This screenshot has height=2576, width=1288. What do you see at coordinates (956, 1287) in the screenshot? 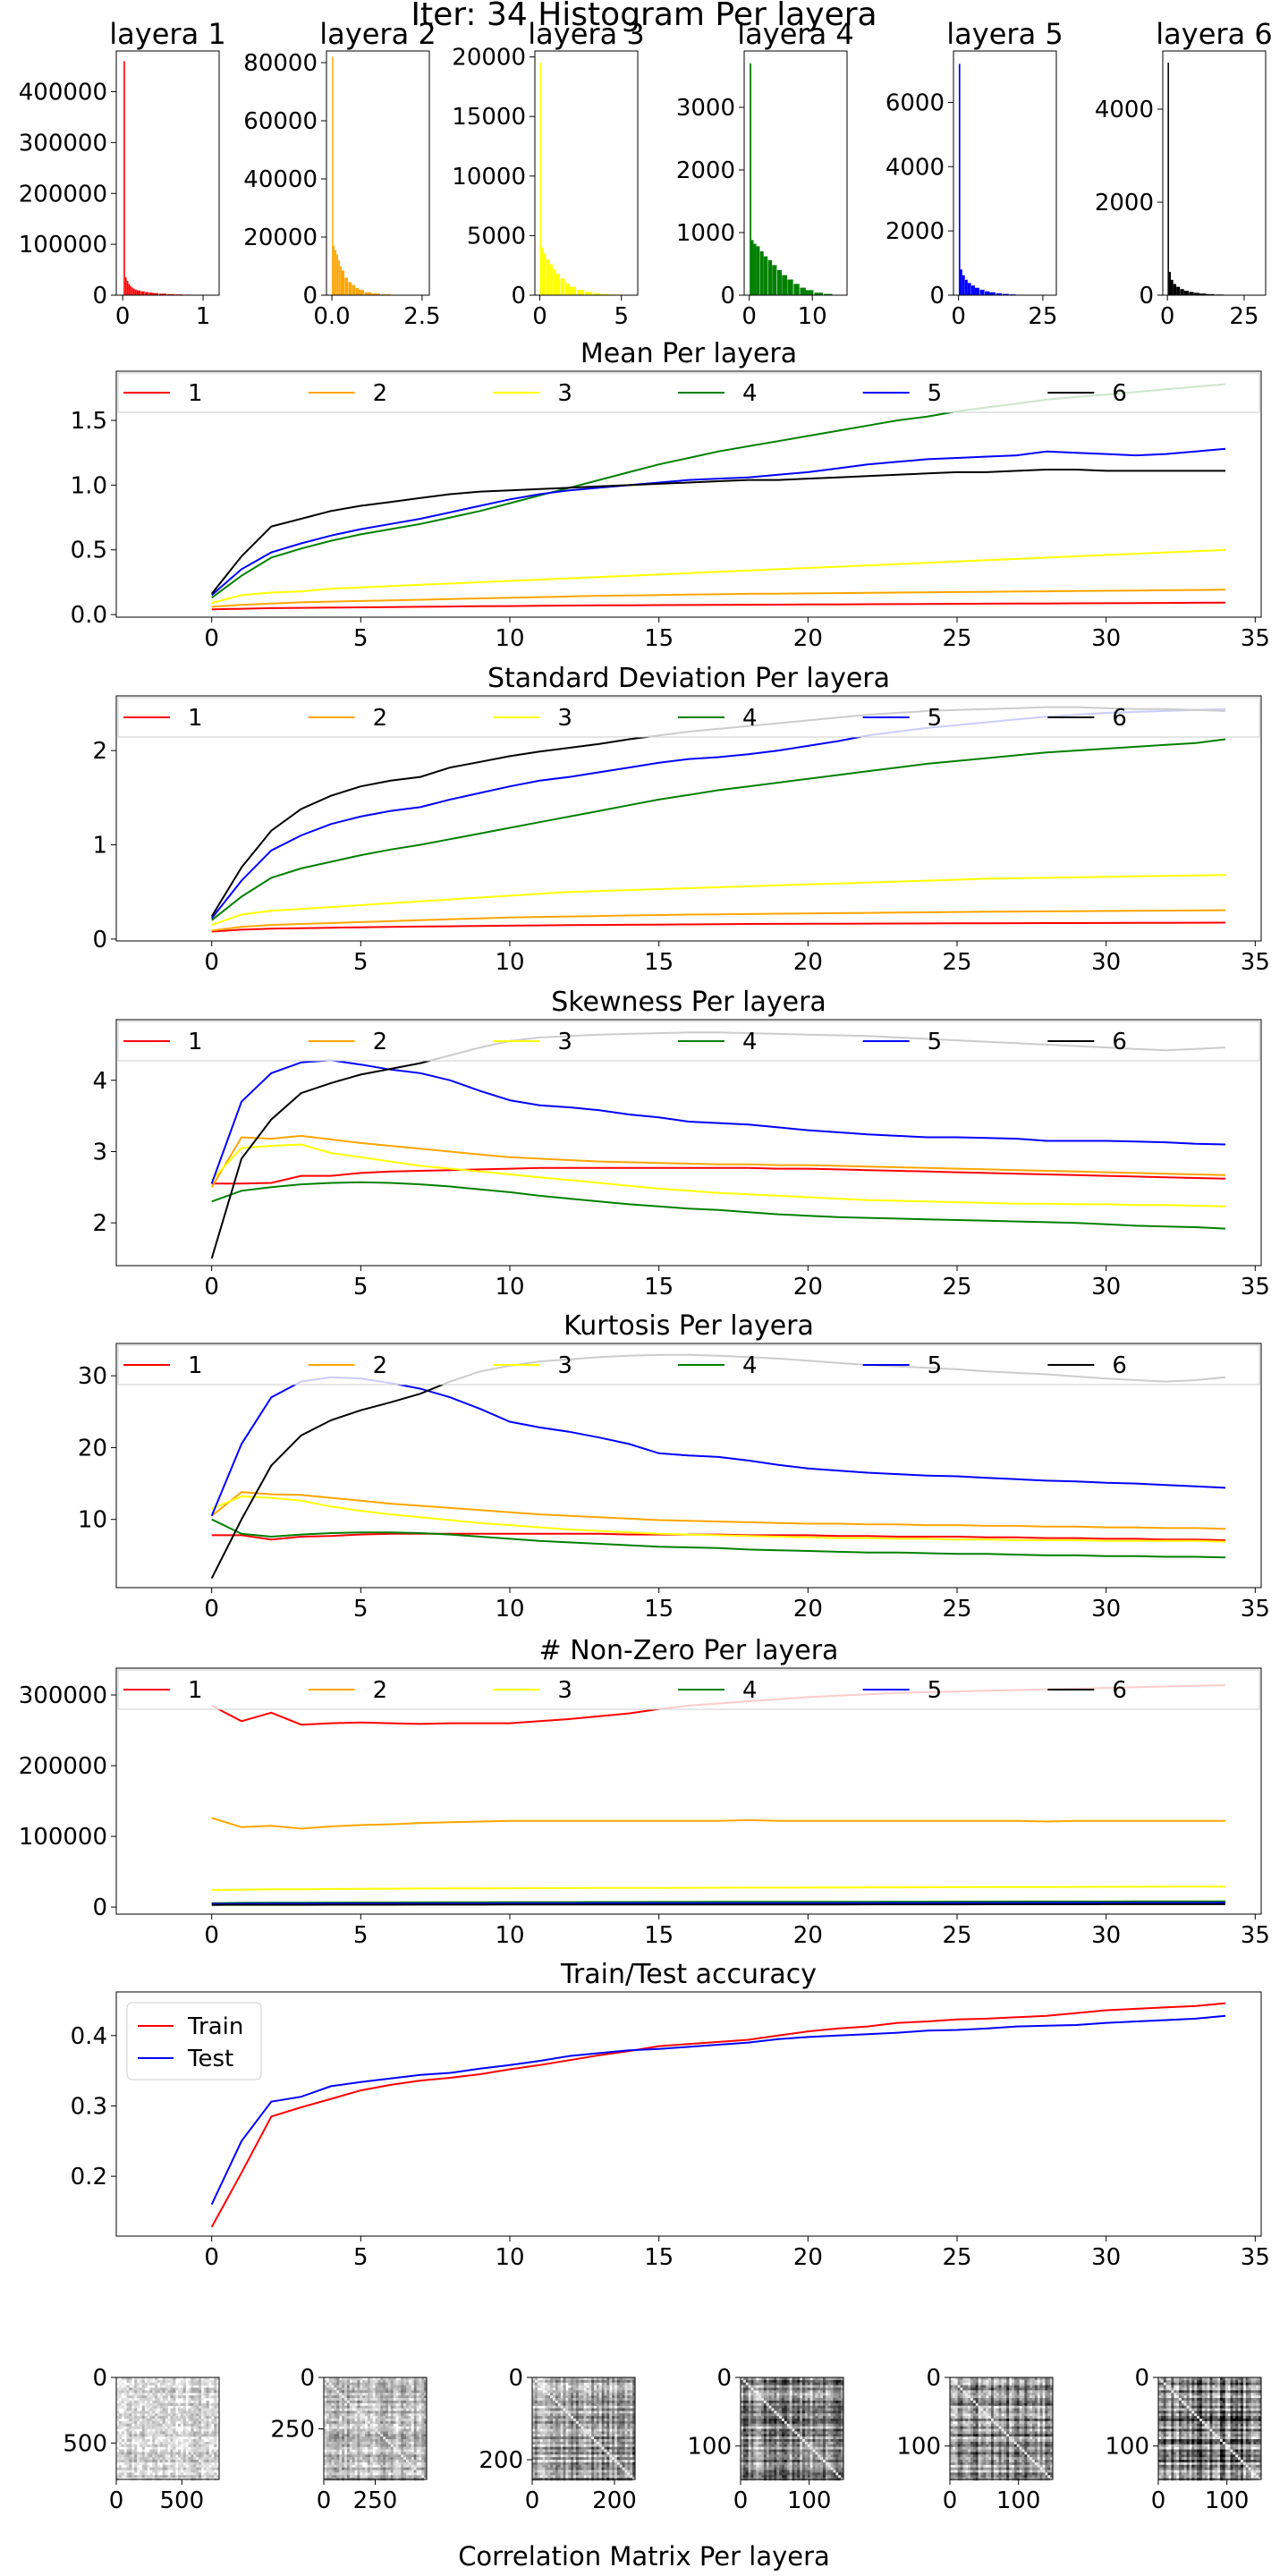
I see `xtick-label: 25` at bounding box center [956, 1287].